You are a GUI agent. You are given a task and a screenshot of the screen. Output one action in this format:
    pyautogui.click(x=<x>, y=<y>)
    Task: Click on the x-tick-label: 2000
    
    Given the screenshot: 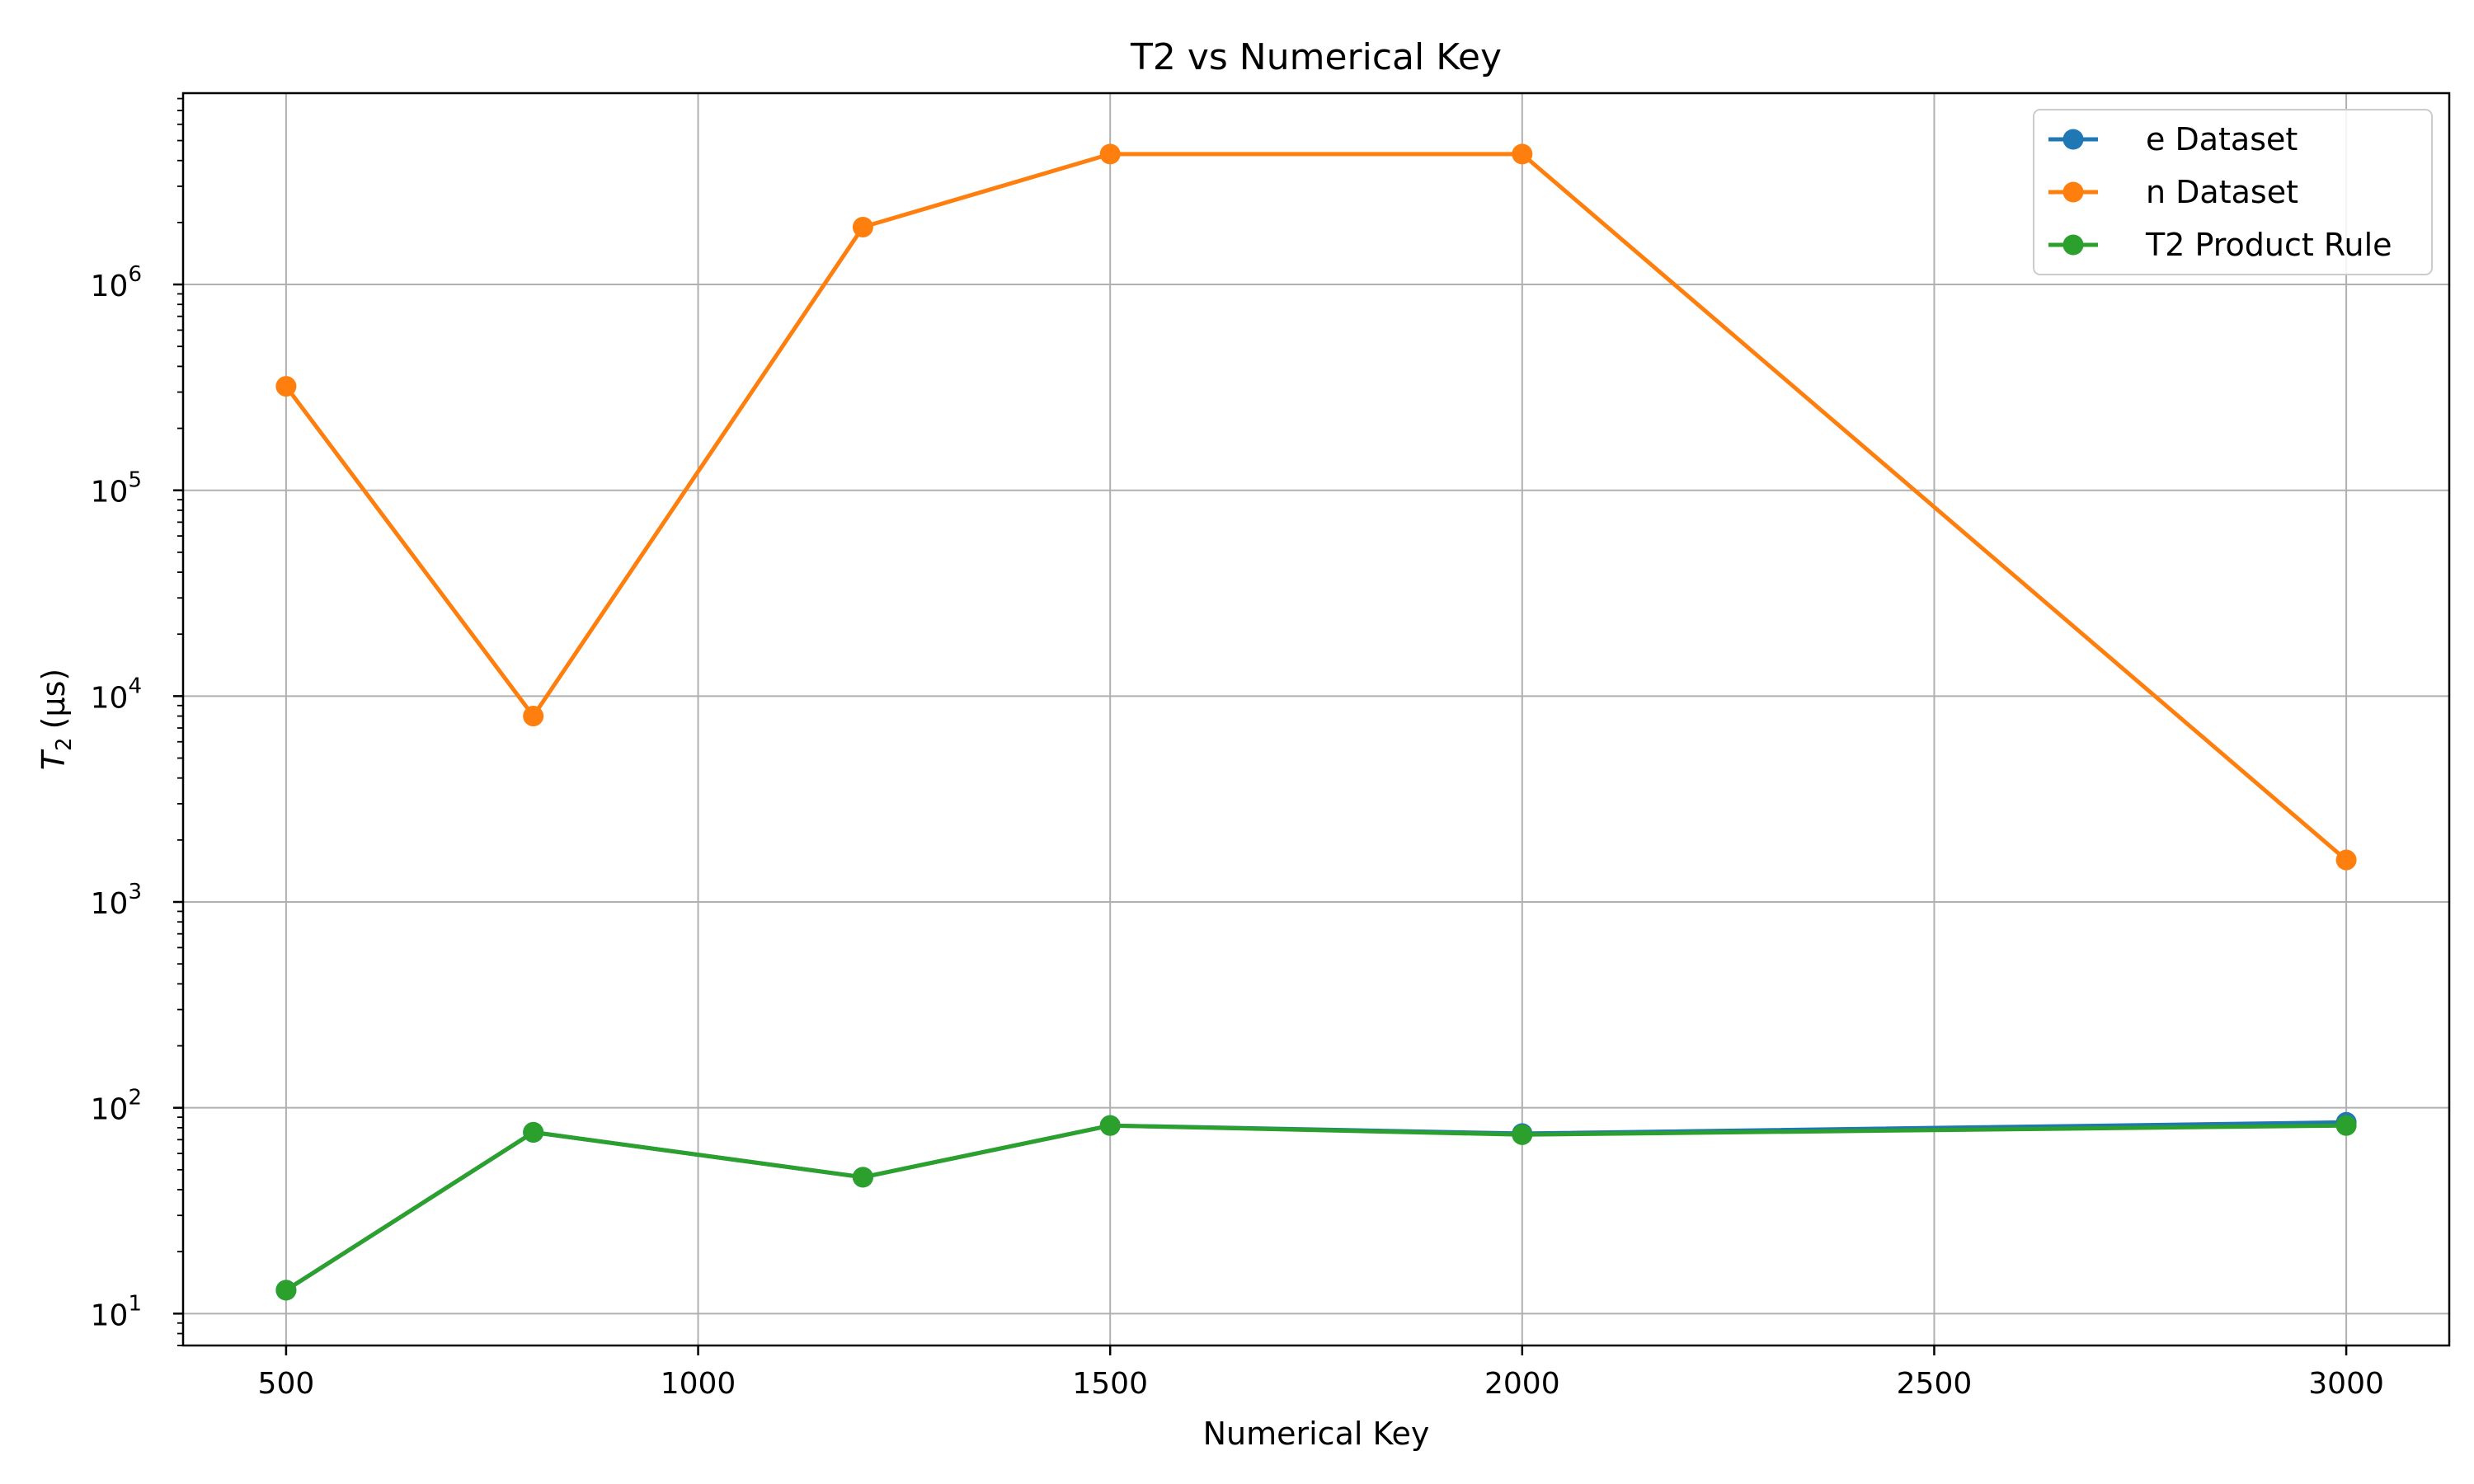 What is the action you would take?
    pyautogui.click(x=1522, y=1384)
    